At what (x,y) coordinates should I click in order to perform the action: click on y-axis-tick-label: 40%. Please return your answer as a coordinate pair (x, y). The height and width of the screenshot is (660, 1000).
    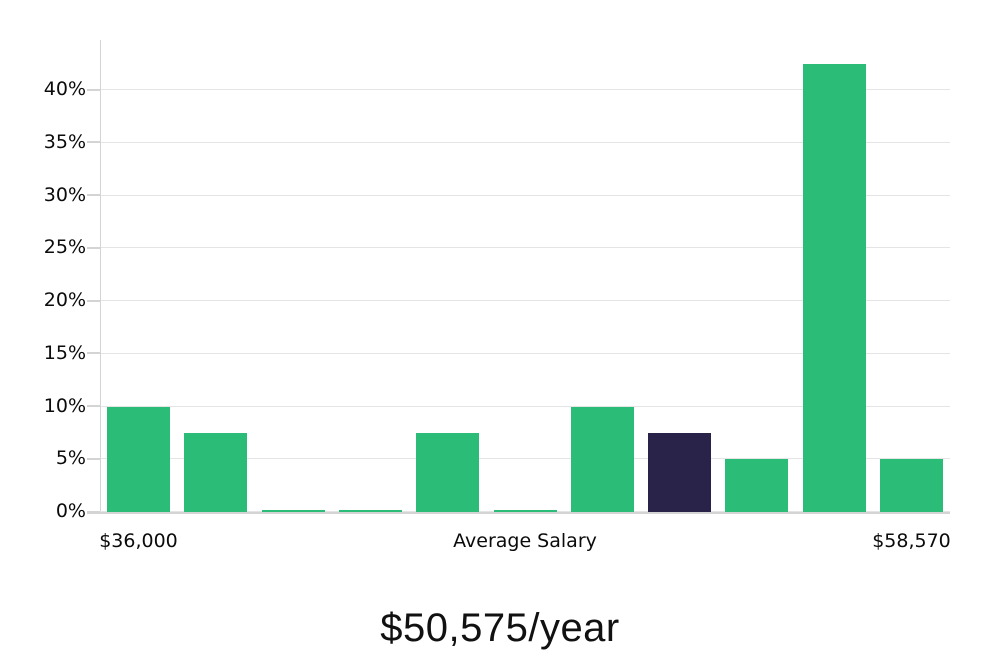
    Looking at the image, I should click on (64, 89).